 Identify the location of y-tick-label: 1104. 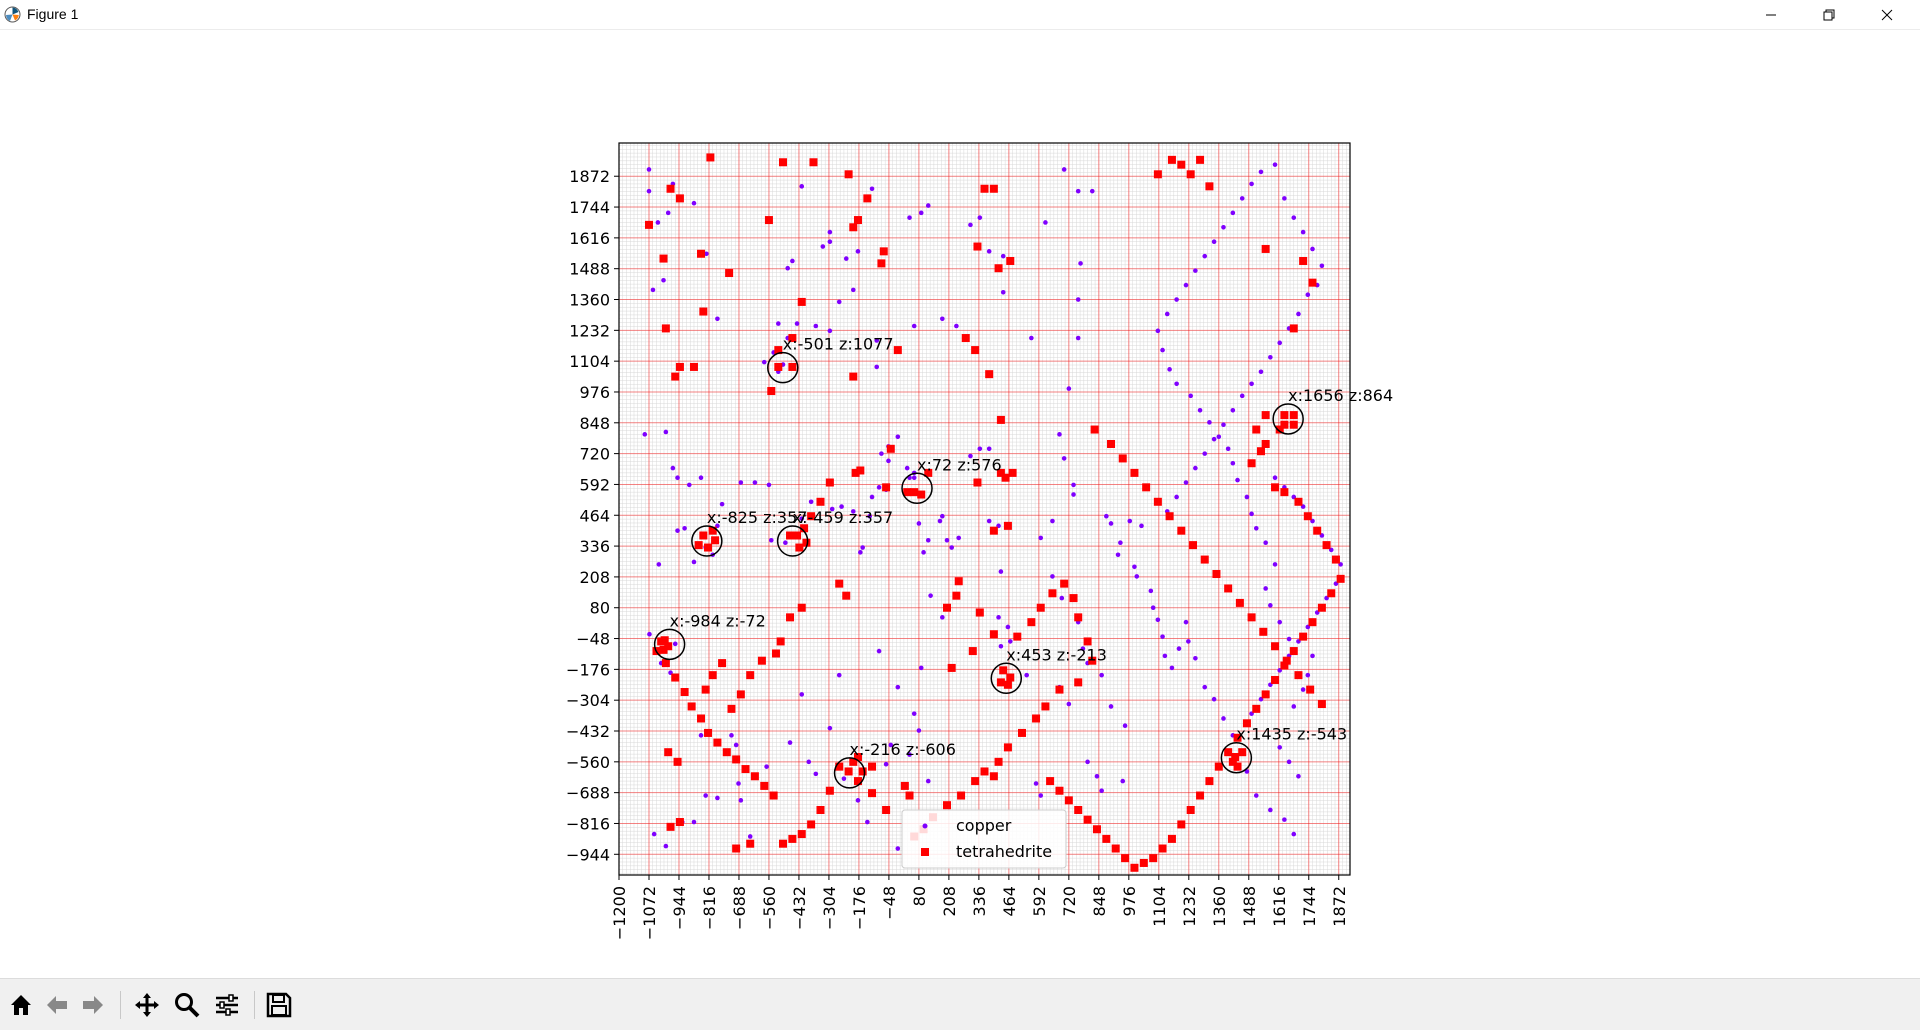
(589, 361).